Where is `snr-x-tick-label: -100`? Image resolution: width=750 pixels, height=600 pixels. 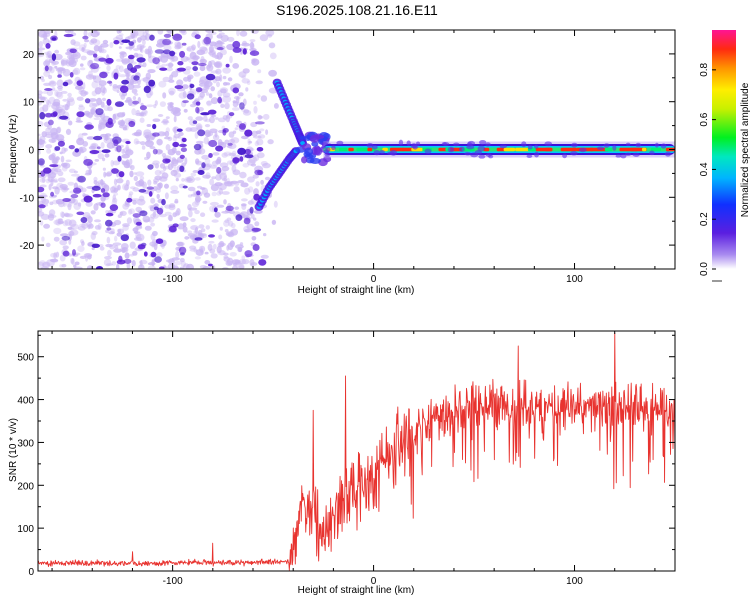
snr-x-tick-label: -100 is located at coordinates (173, 581).